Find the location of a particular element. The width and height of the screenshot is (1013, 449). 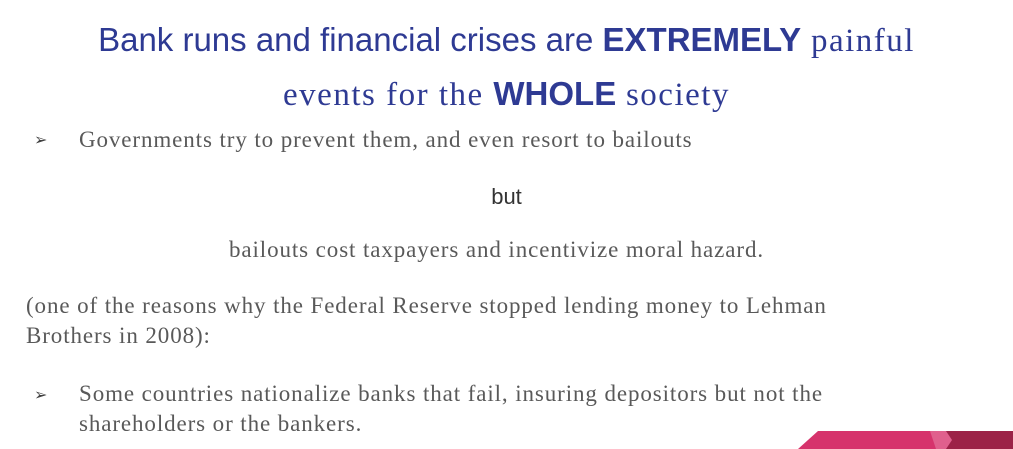

title-line-2: events for the WHOLE society is located at coordinates (506, 97).